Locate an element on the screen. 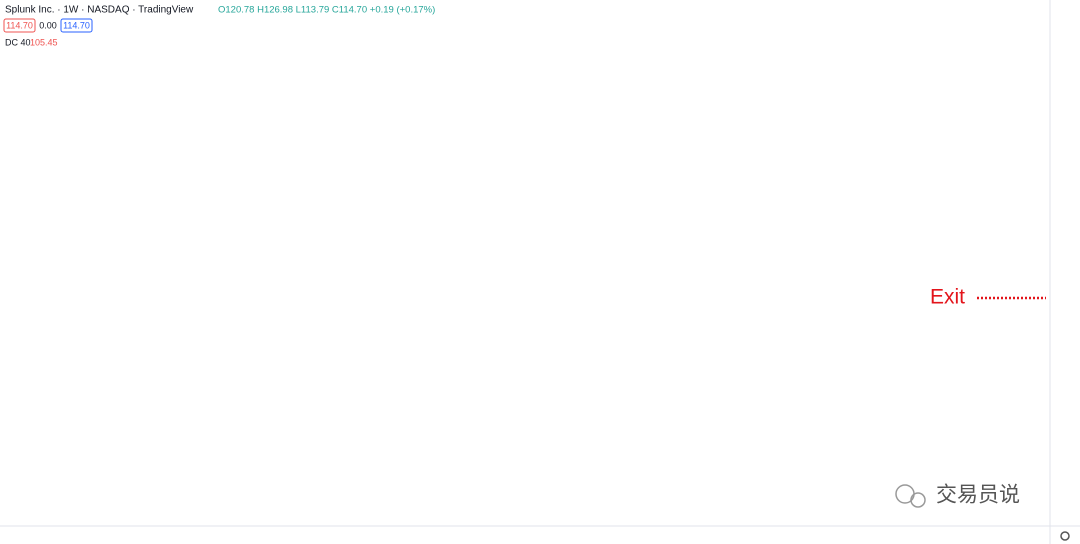  symbol-title: Splunk Inc. · 1W · NASDAQ · TradingView is located at coordinates (99, 10).